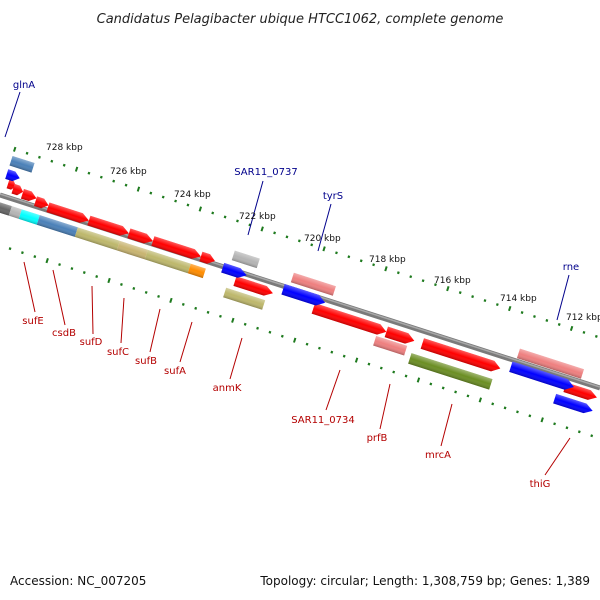 Image resolution: width=600 pixels, height=600 pixels. I want to click on gene-label-tyrS: tyrS, so click(333, 196).